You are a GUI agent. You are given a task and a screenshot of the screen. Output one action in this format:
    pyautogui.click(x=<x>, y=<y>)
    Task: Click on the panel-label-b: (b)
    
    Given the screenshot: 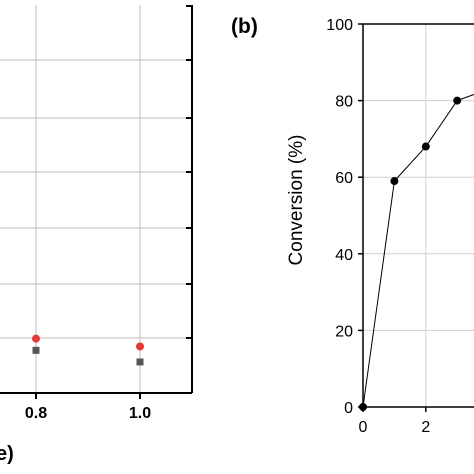 What is the action you would take?
    pyautogui.click(x=244, y=26)
    